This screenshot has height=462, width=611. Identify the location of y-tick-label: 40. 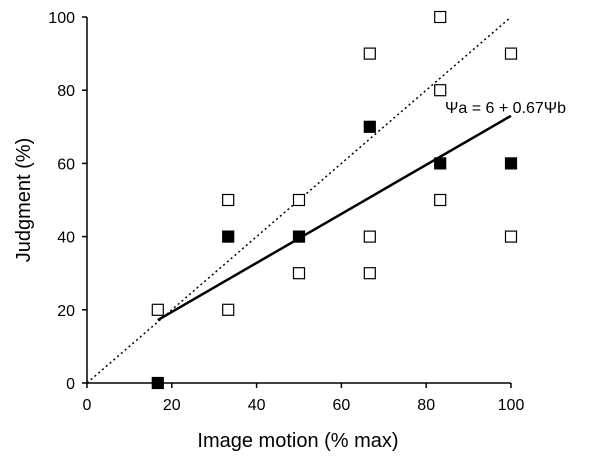
(66, 238).